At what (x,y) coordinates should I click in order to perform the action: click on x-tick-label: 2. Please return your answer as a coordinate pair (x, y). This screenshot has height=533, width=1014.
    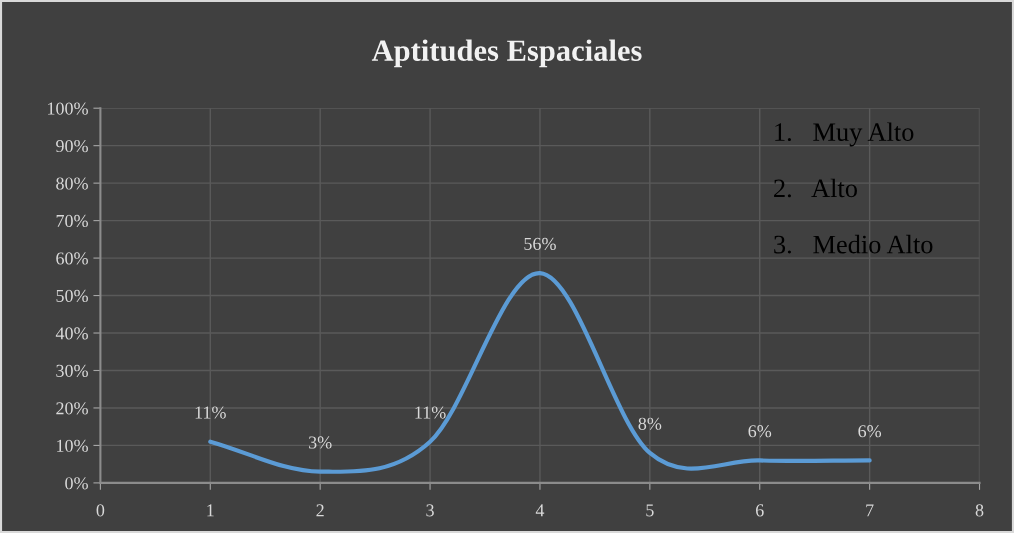
    Looking at the image, I should click on (320, 510).